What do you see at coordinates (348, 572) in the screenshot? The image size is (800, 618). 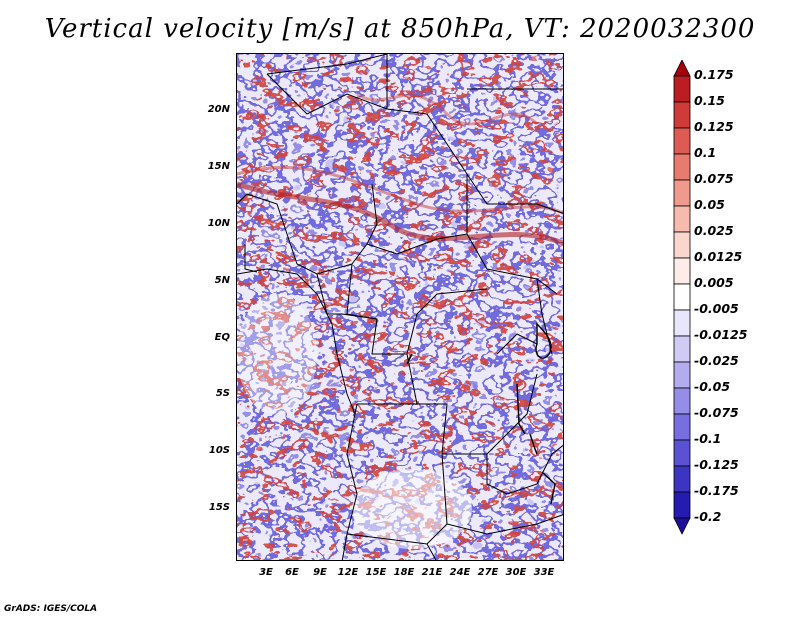 I see `lon-tick-label: 12E` at bounding box center [348, 572].